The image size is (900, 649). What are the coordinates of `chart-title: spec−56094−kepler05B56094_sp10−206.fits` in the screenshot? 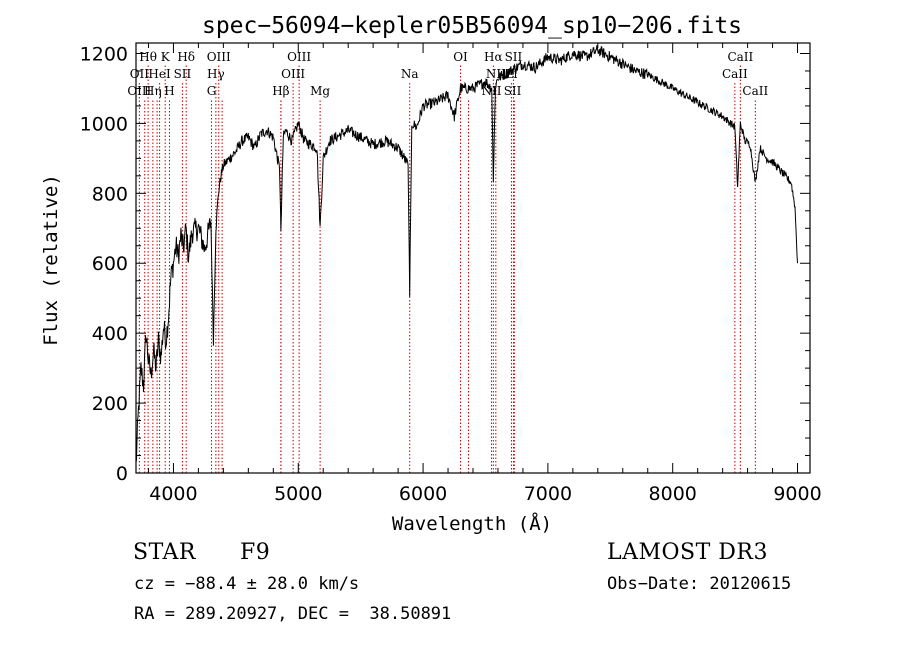 It's located at (472, 26).